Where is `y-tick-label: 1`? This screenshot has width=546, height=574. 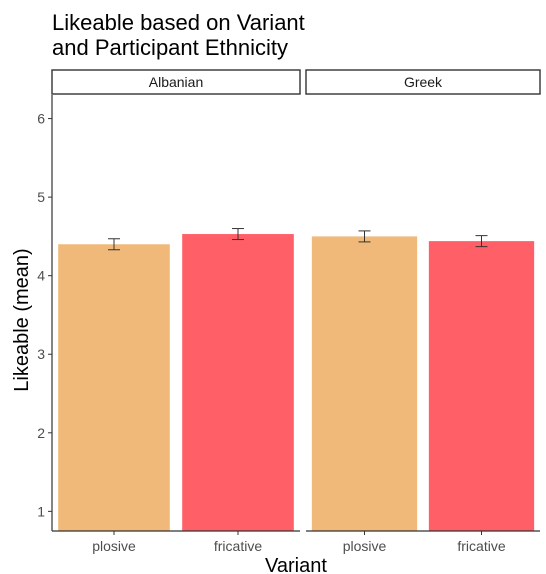 y-tick-label: 1 is located at coordinates (41, 511).